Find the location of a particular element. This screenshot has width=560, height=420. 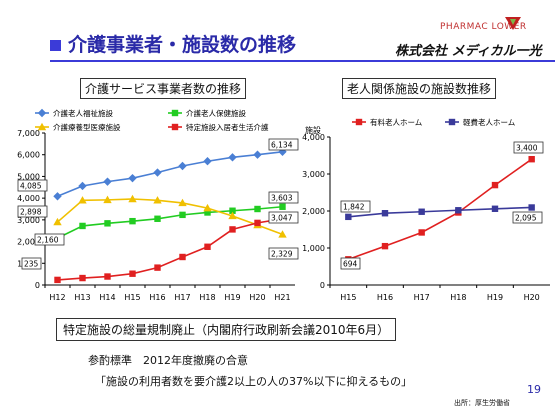

chart2-title: 老人関係施設の施設数推移 is located at coordinates (419, 88).